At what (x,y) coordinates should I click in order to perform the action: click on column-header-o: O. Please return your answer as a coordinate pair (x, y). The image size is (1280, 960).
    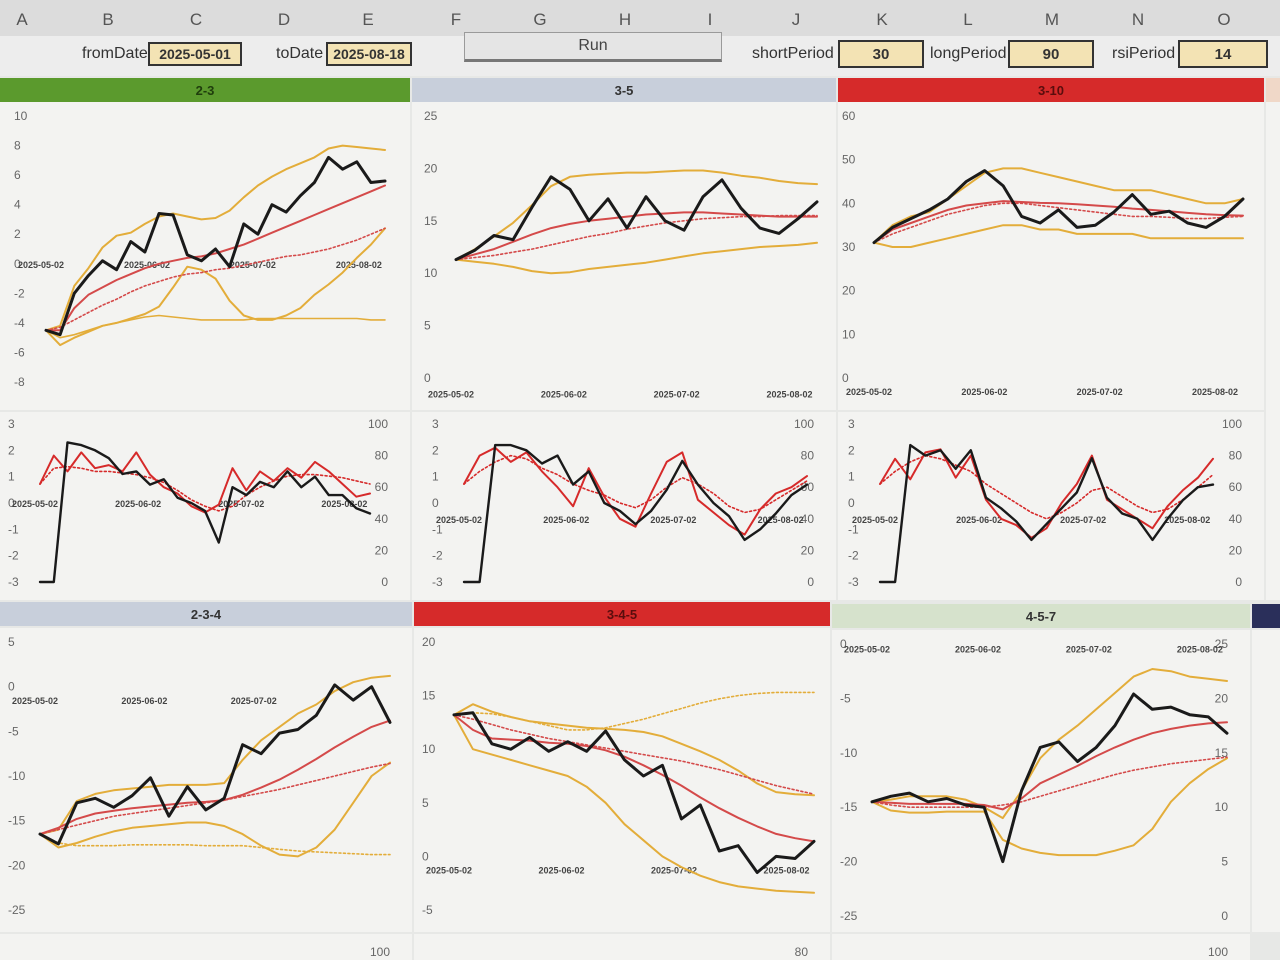
    Looking at the image, I should click on (1224, 19).